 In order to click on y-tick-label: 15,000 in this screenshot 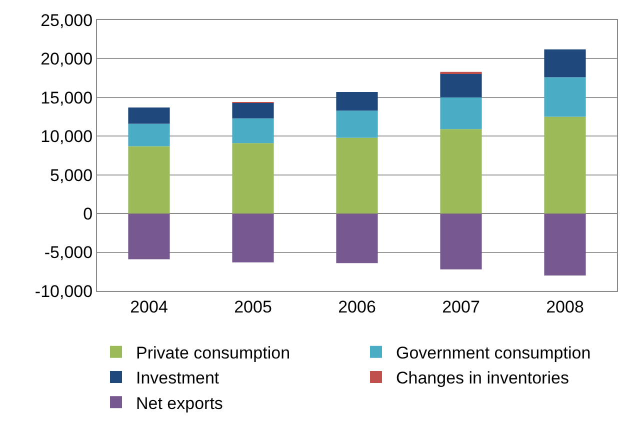, I will do `click(66, 98)`.